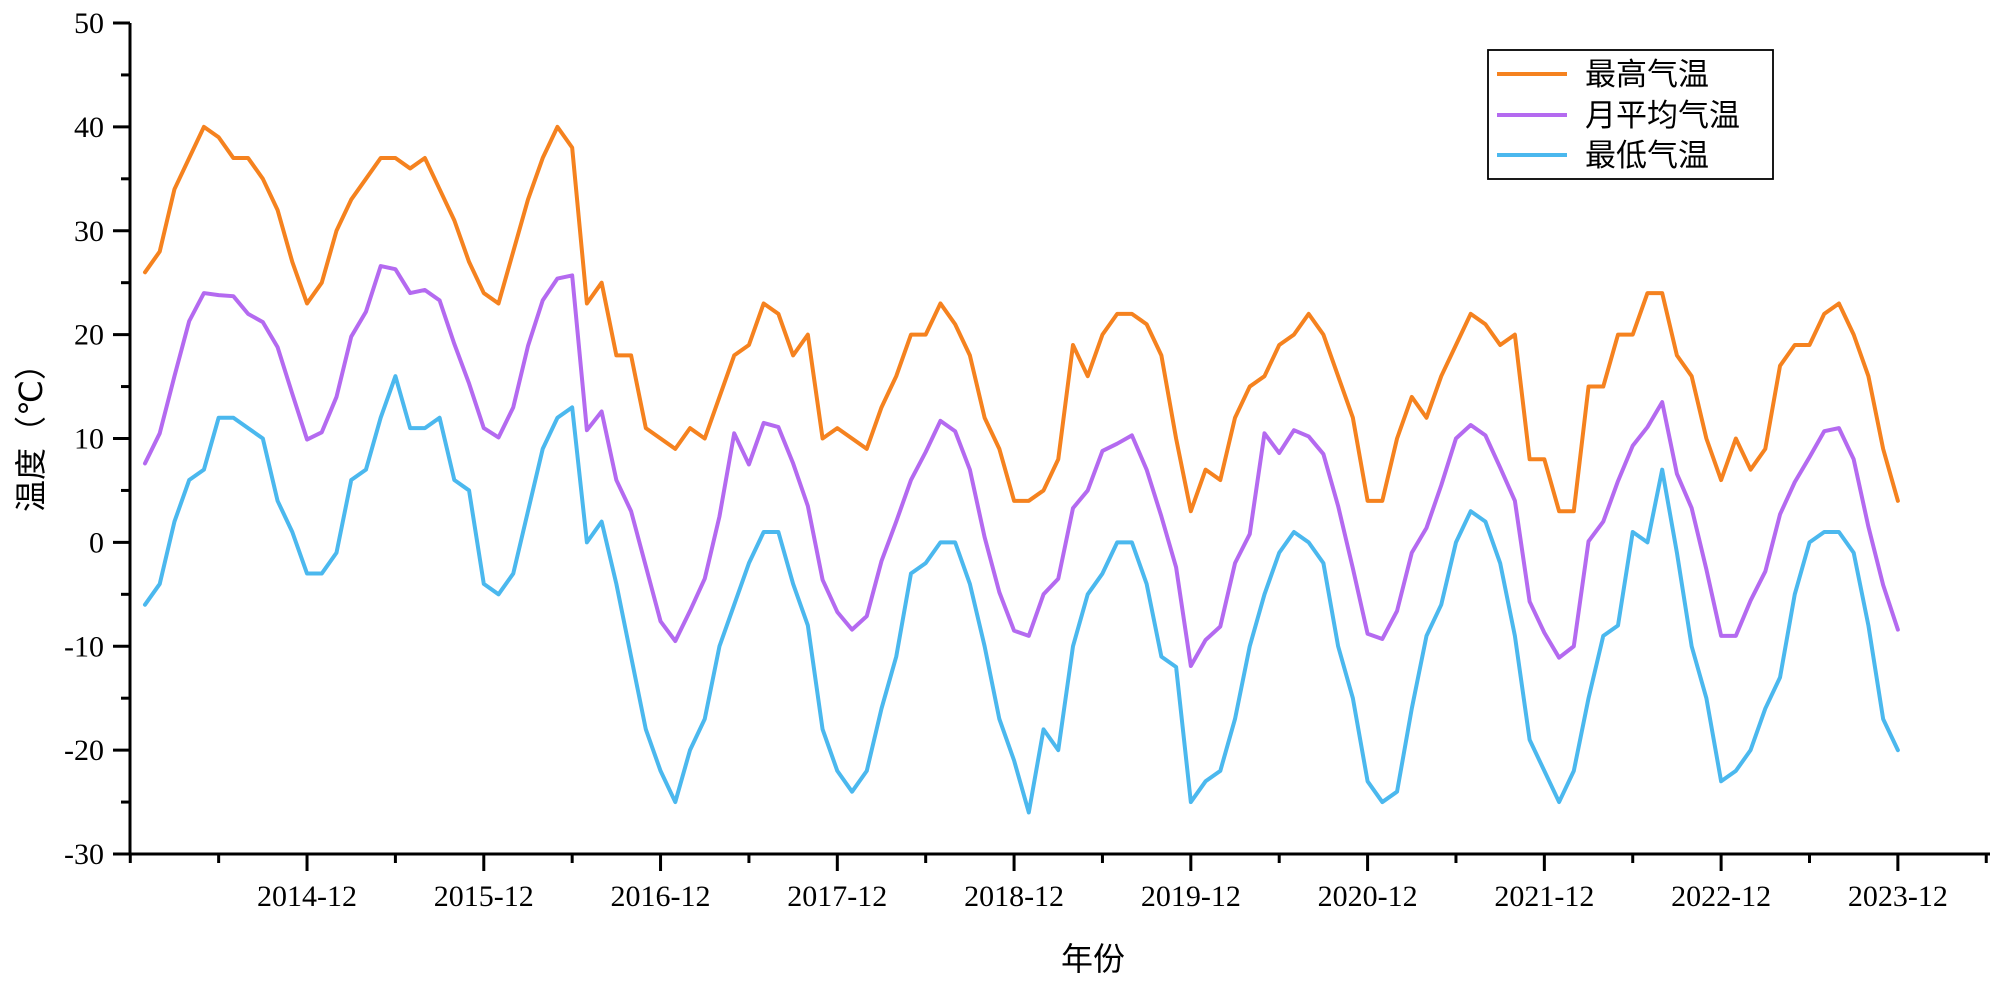 The width and height of the screenshot is (2000, 982). Describe the element at coordinates (1093, 959) in the screenshot. I see `x-axis-title: 年份` at that location.